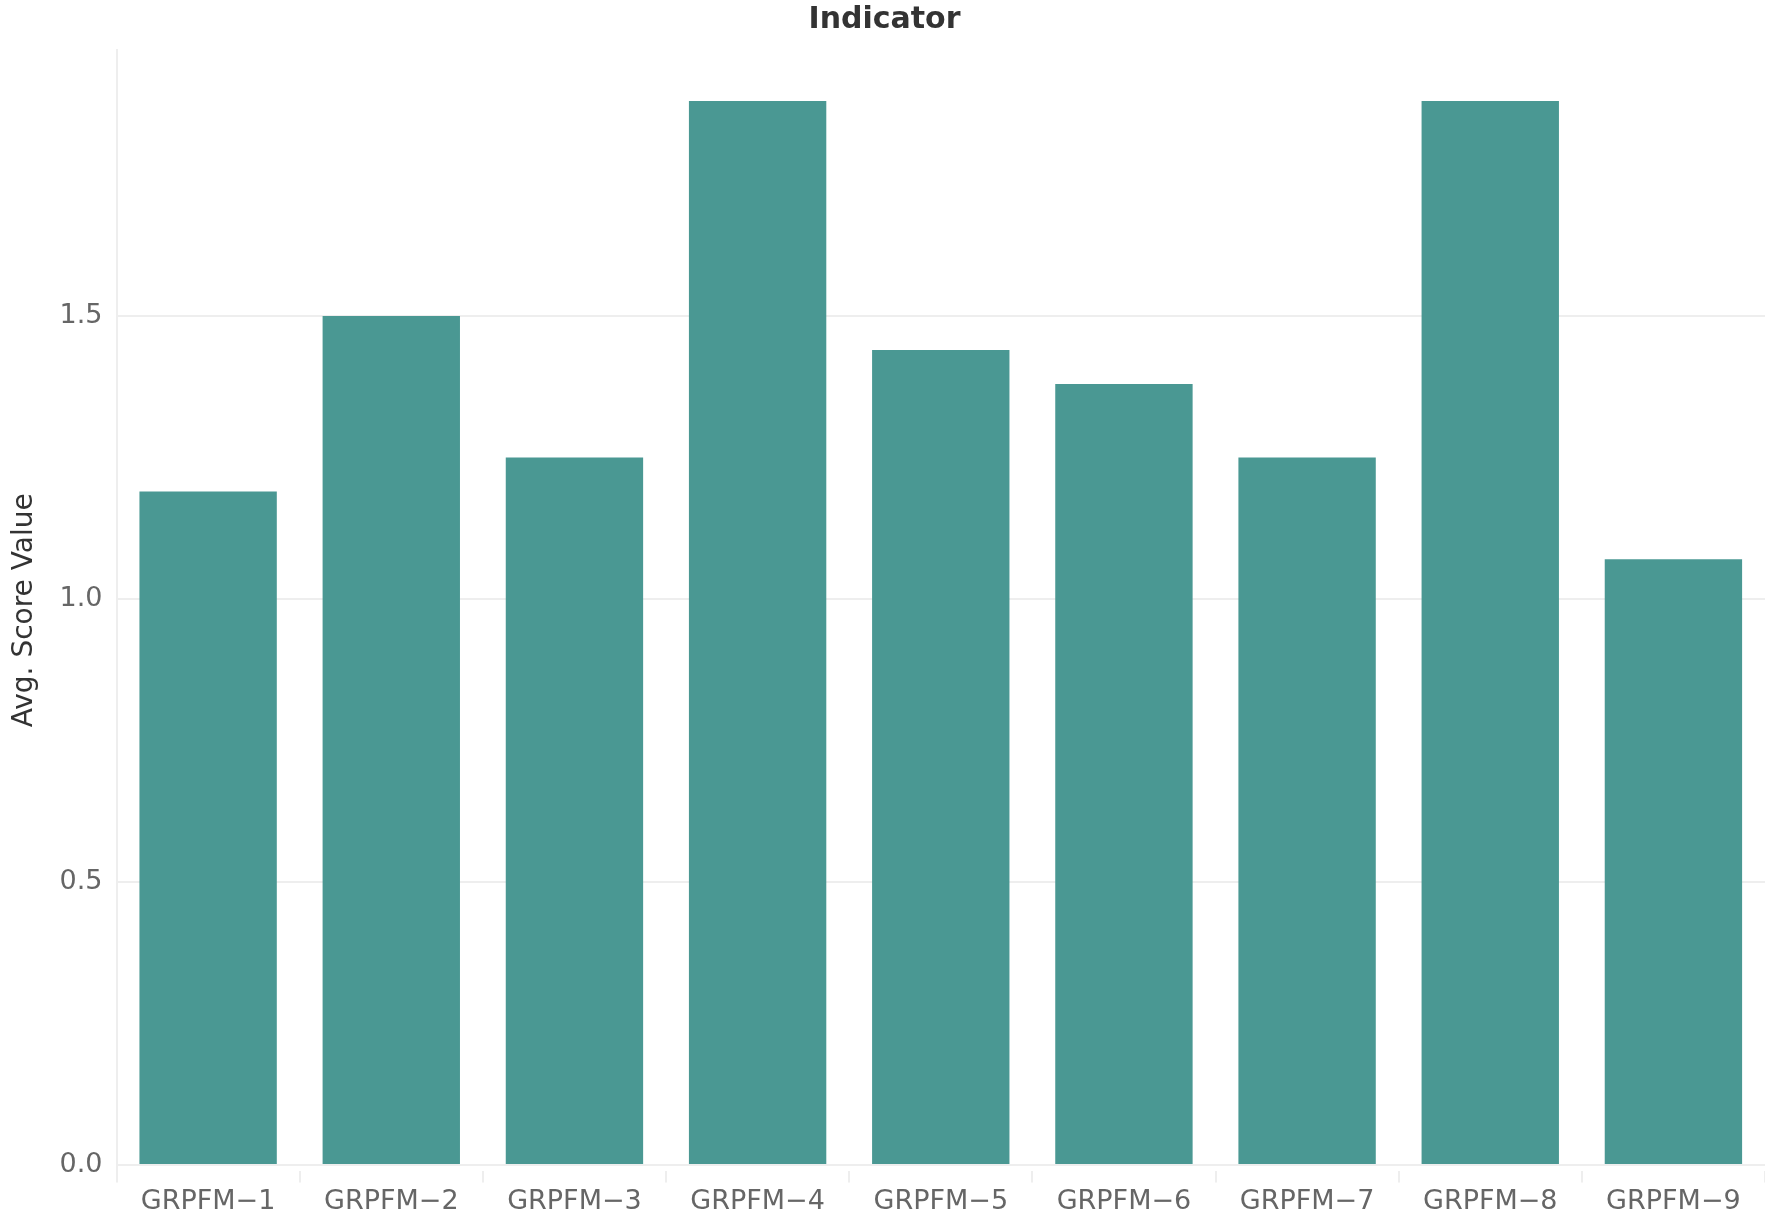 This screenshot has width=1765, height=1225. Describe the element at coordinates (884, 17) in the screenshot. I see `chart-title: Indicator` at that location.